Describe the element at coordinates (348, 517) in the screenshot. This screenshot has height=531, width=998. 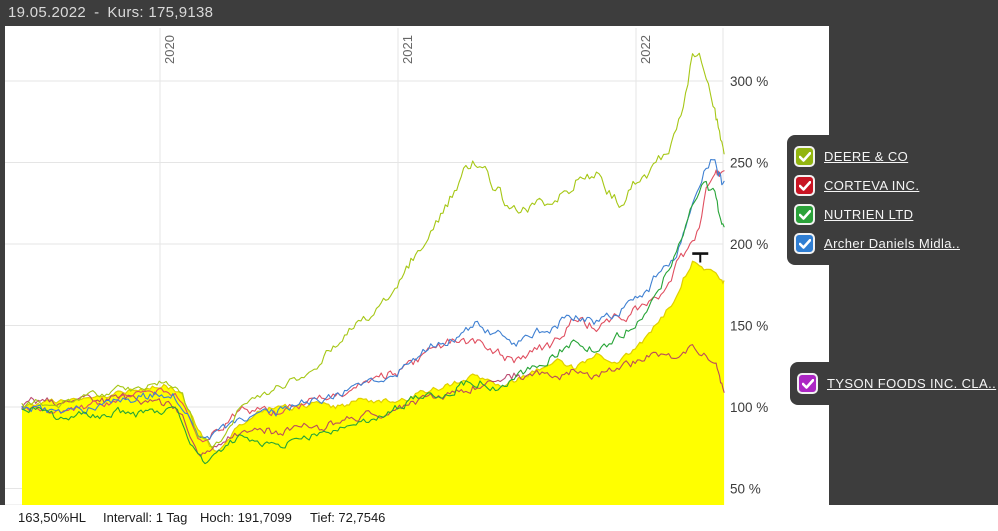
I see `status-low: Tief: 72,7546` at that location.